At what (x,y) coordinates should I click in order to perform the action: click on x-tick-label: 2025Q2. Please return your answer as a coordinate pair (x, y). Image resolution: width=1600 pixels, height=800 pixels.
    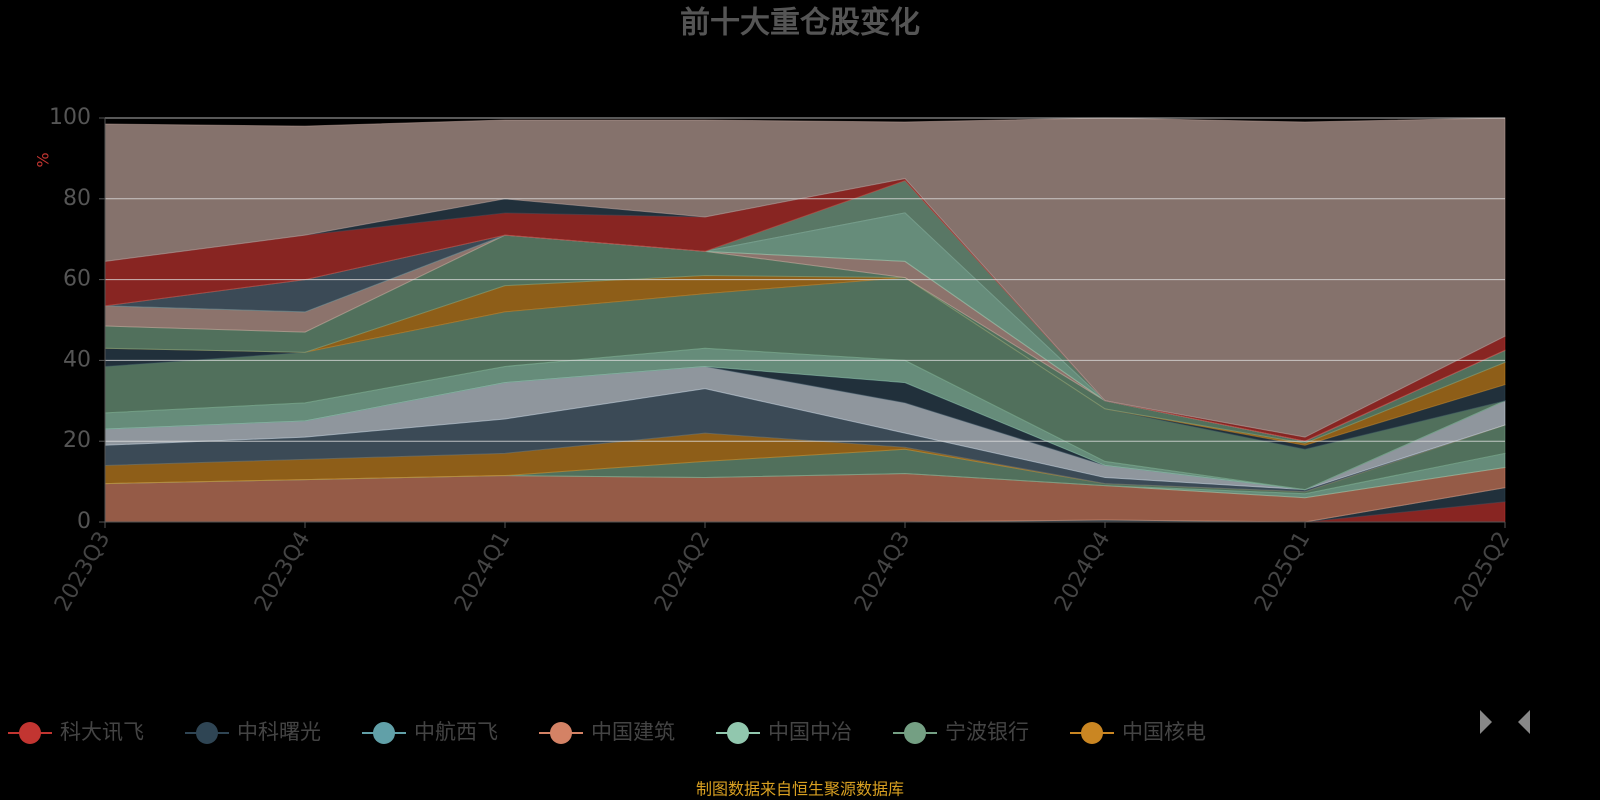
    Looking at the image, I should click on (1482, 572).